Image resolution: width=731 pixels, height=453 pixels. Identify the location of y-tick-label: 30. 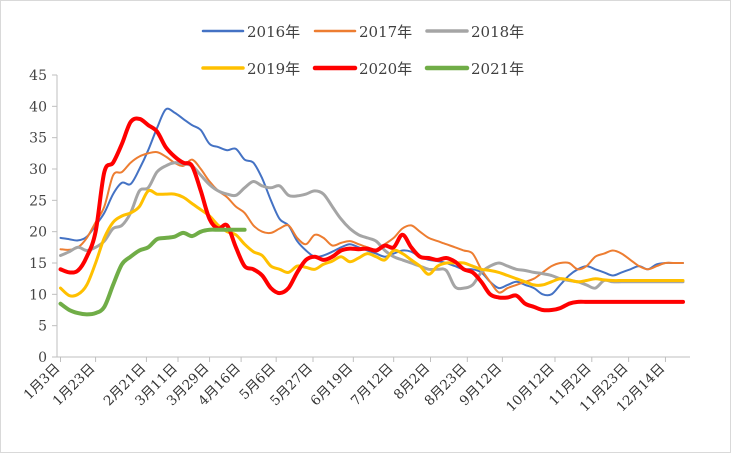
(38, 170).